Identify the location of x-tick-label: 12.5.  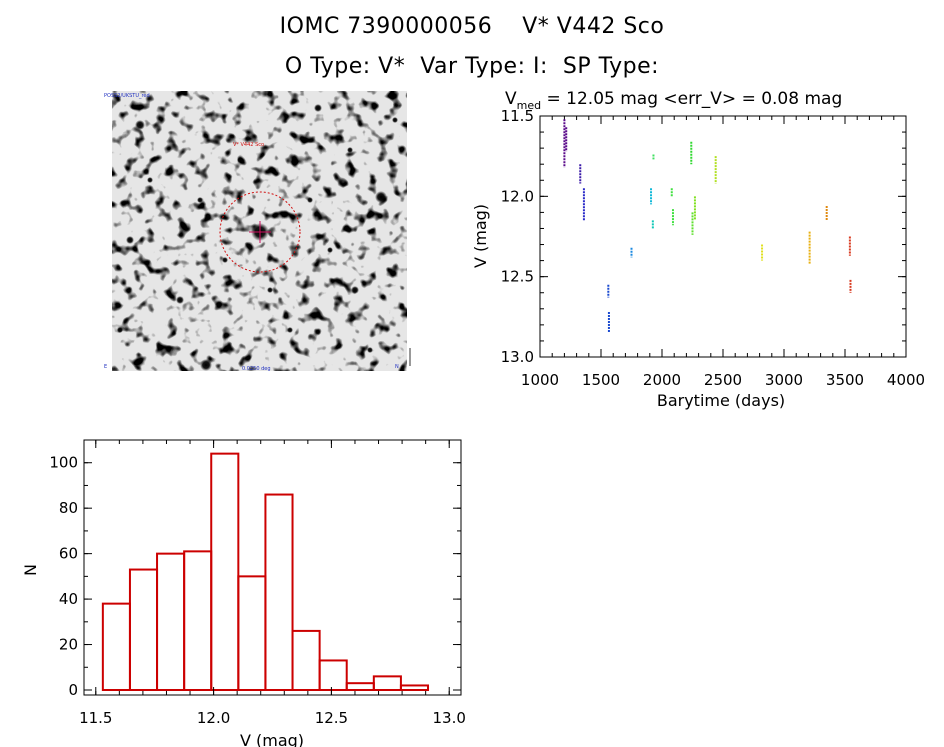
(331, 718).